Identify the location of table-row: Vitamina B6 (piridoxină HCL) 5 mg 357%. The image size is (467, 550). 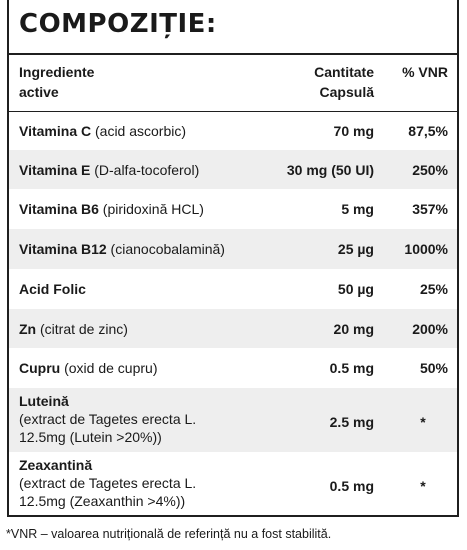
(233, 209).